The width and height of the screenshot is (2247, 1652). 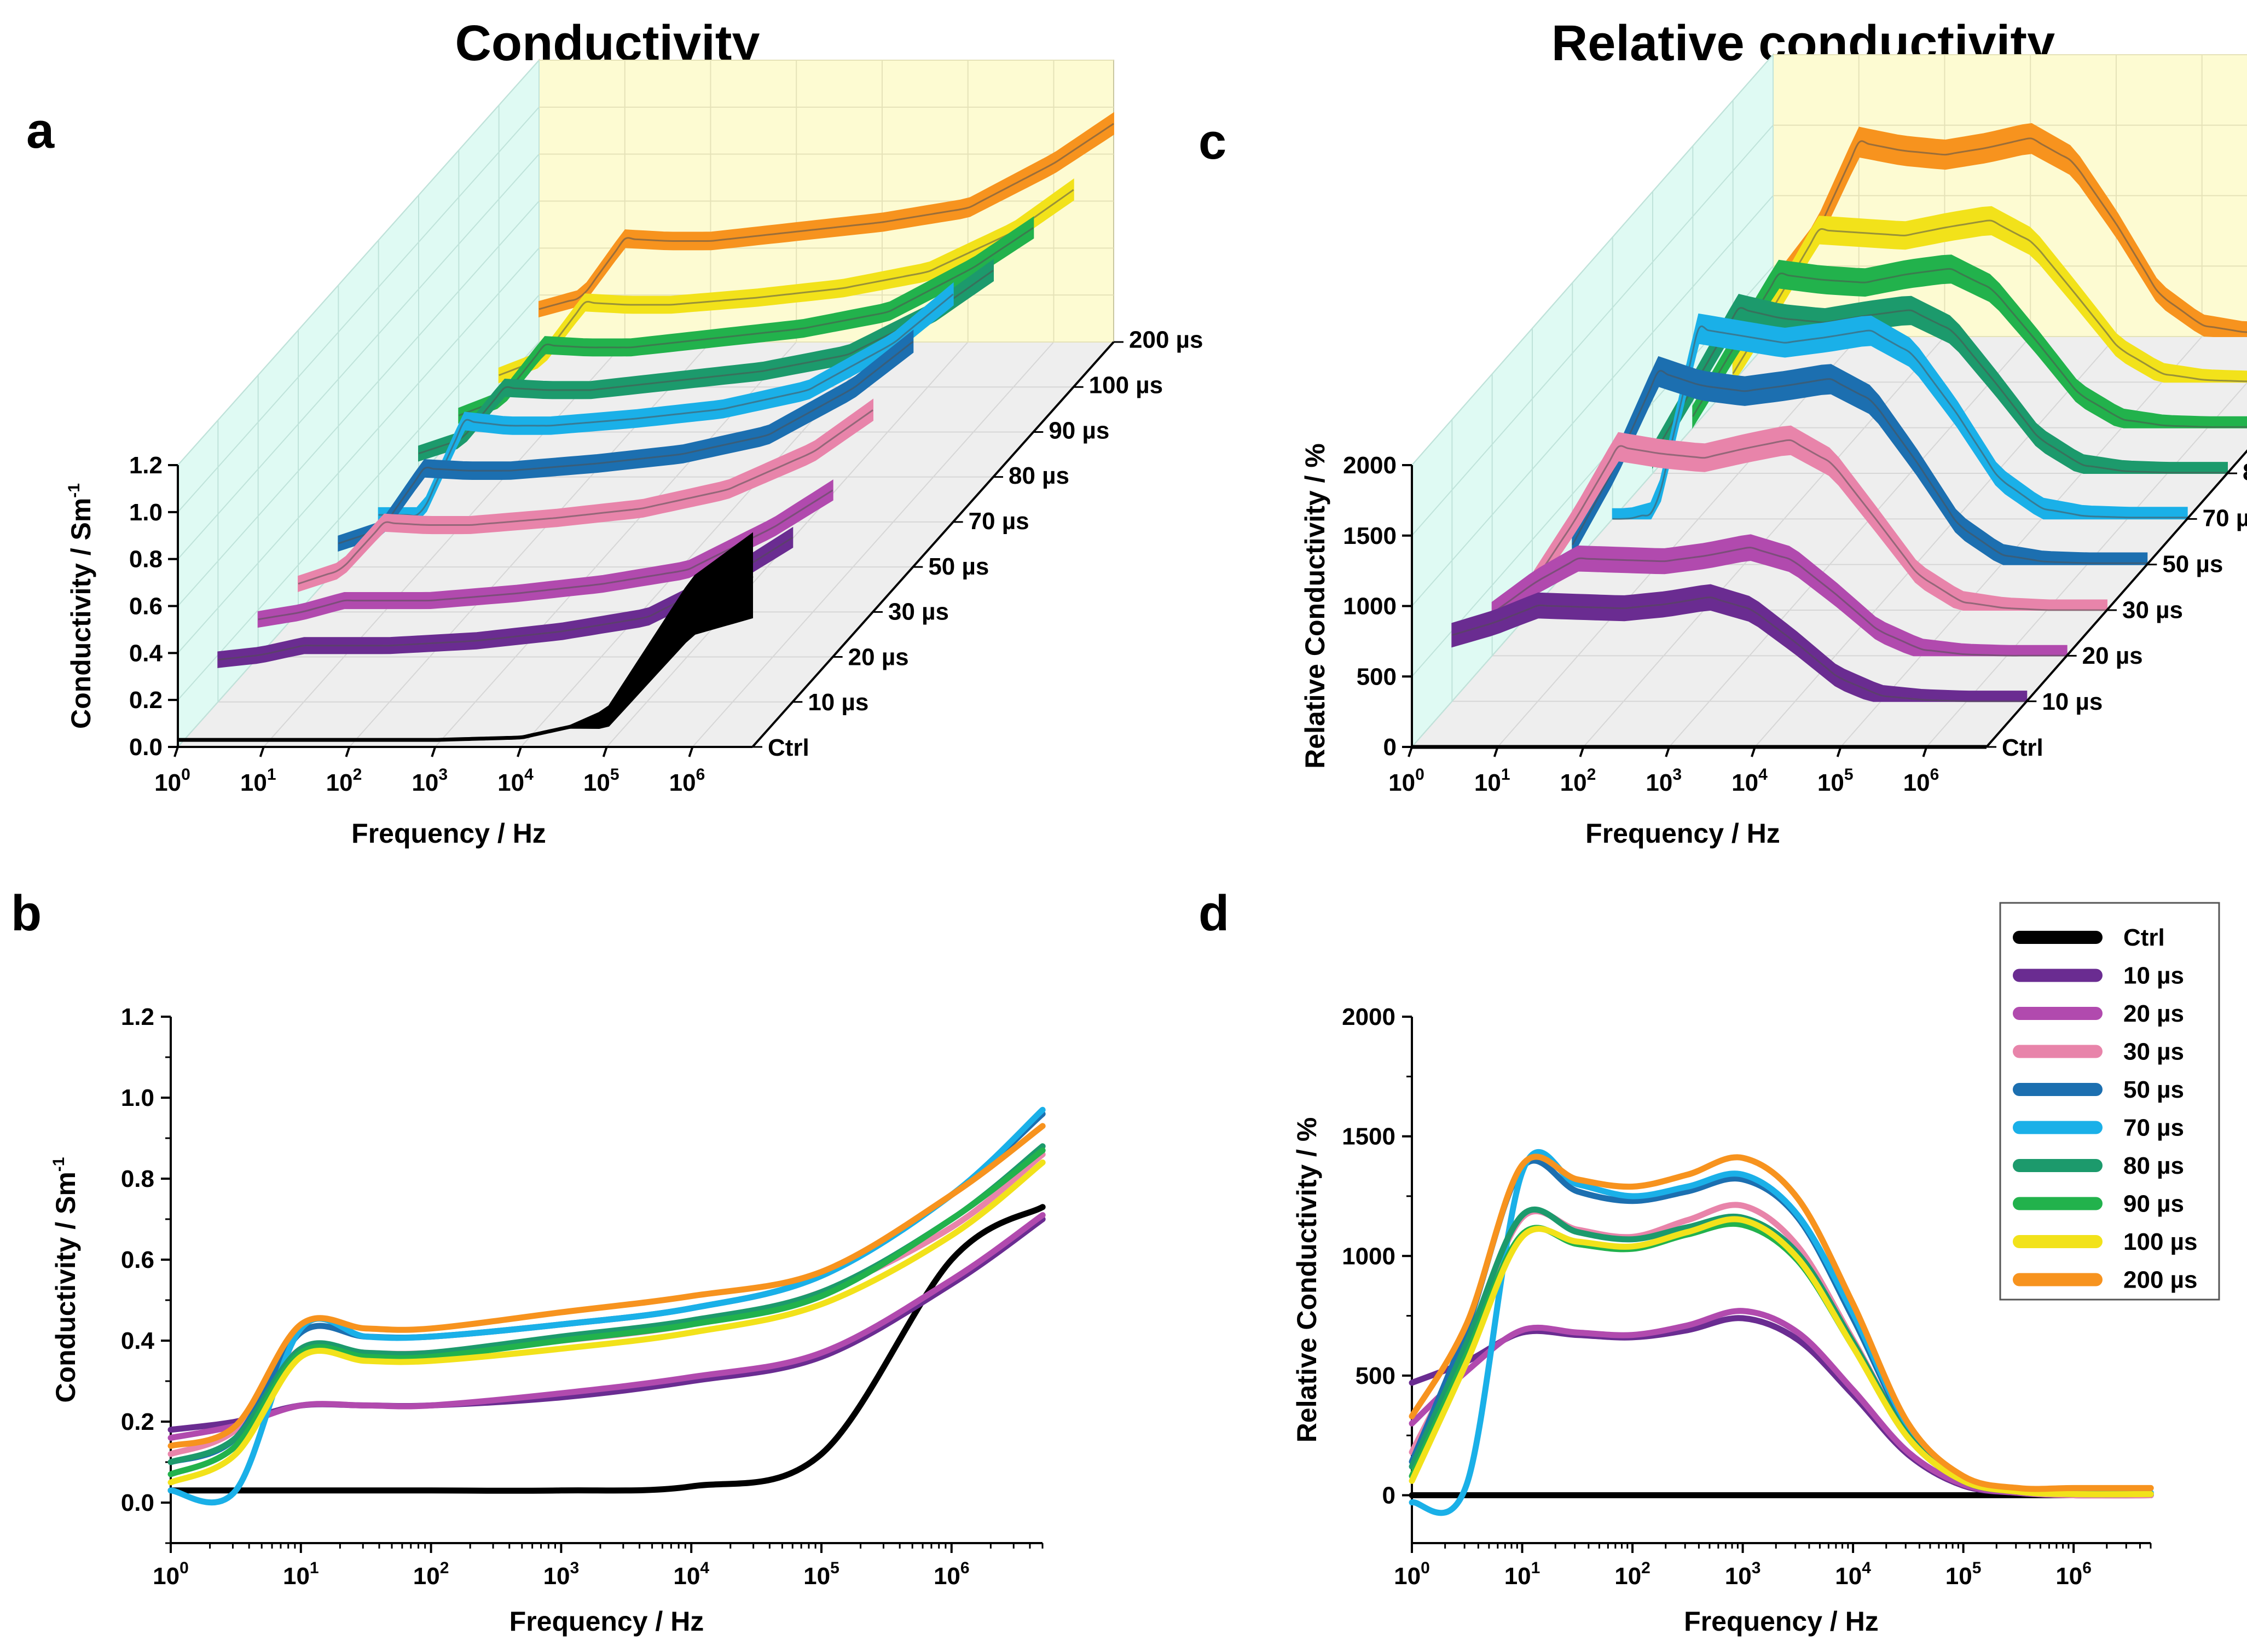 What do you see at coordinates (1212, 142) in the screenshot?
I see `panel-letter-c: c` at bounding box center [1212, 142].